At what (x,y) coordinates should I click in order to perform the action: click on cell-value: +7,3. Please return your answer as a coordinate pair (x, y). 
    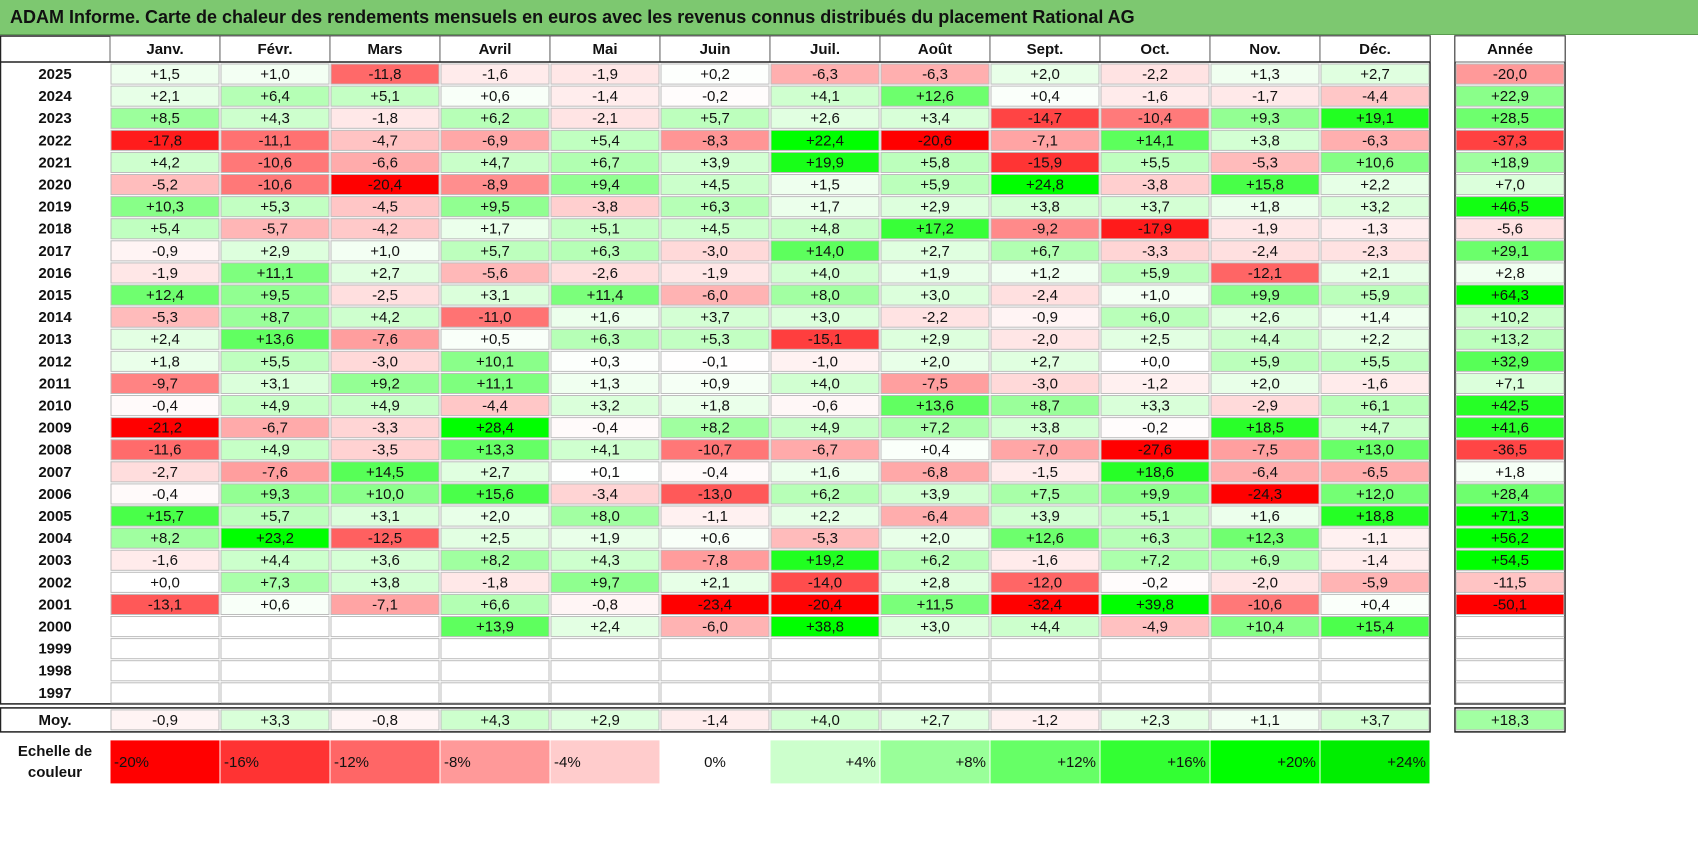
    Looking at the image, I should click on (275, 582).